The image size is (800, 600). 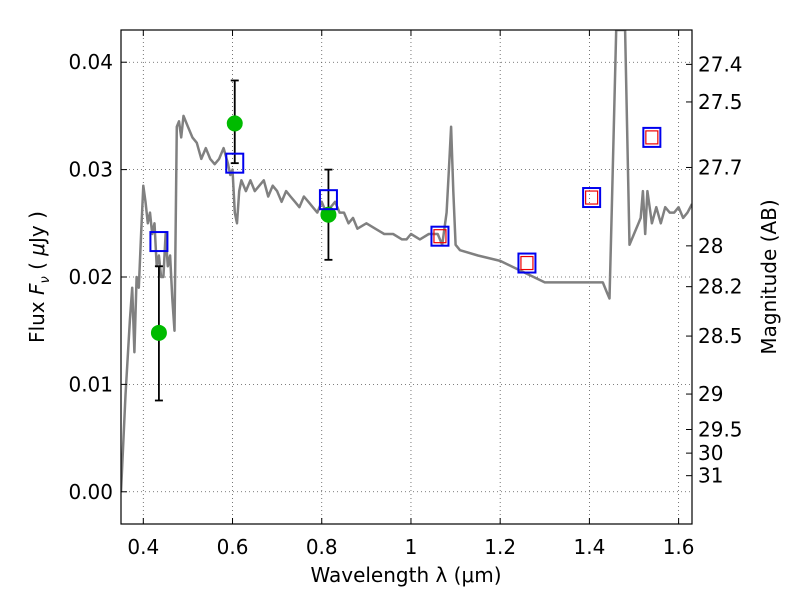 What do you see at coordinates (679, 547) in the screenshot?
I see `x-tick-label: 1.6` at bounding box center [679, 547].